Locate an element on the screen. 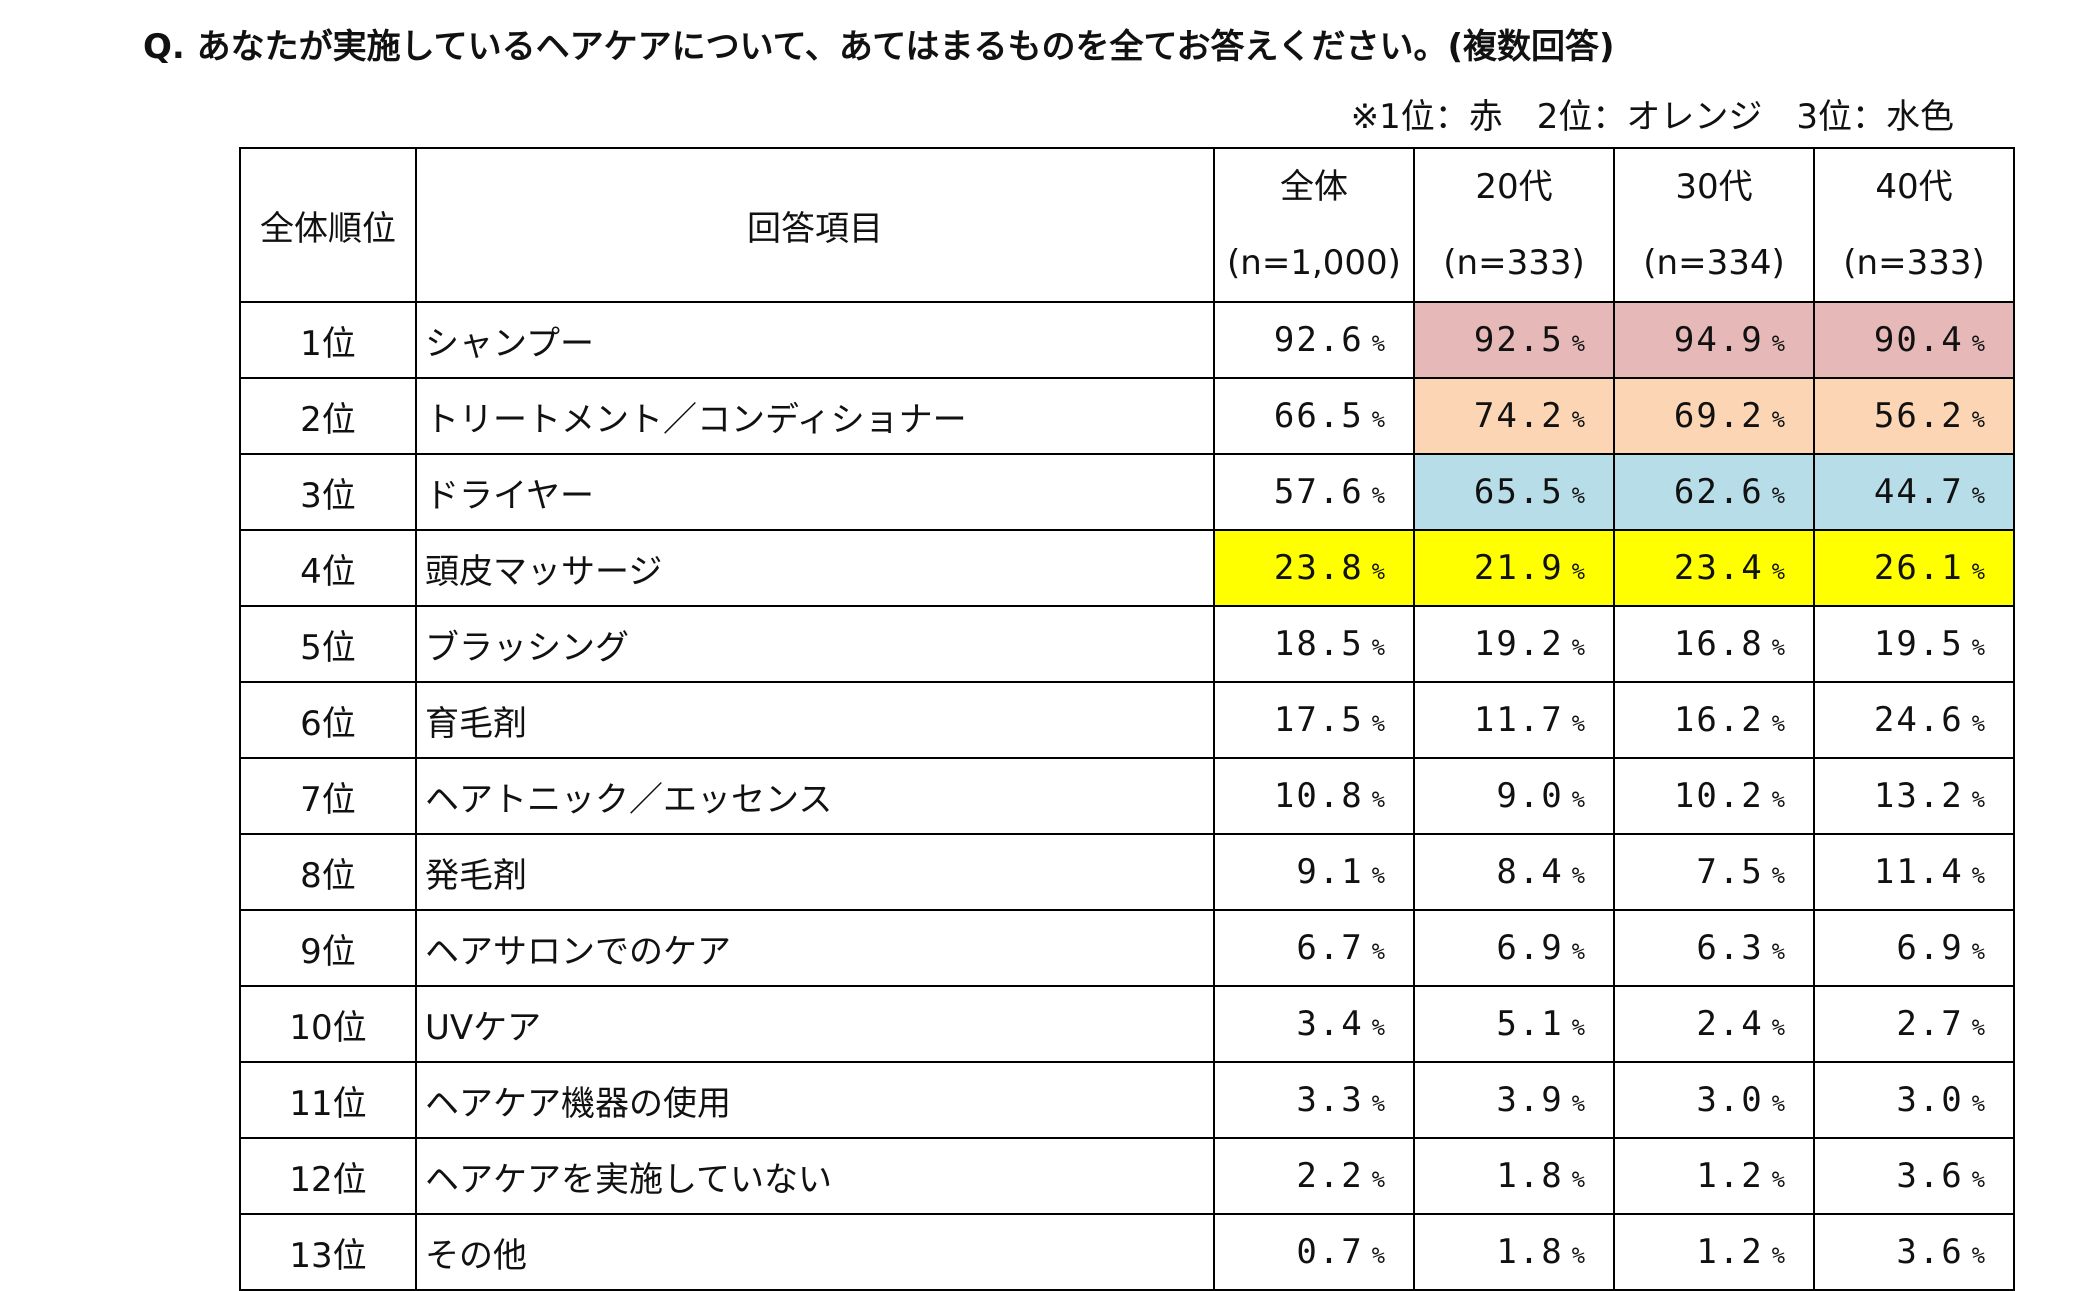 The image size is (2094, 1291). value-number: 3.9 is located at coordinates (1530, 1100).